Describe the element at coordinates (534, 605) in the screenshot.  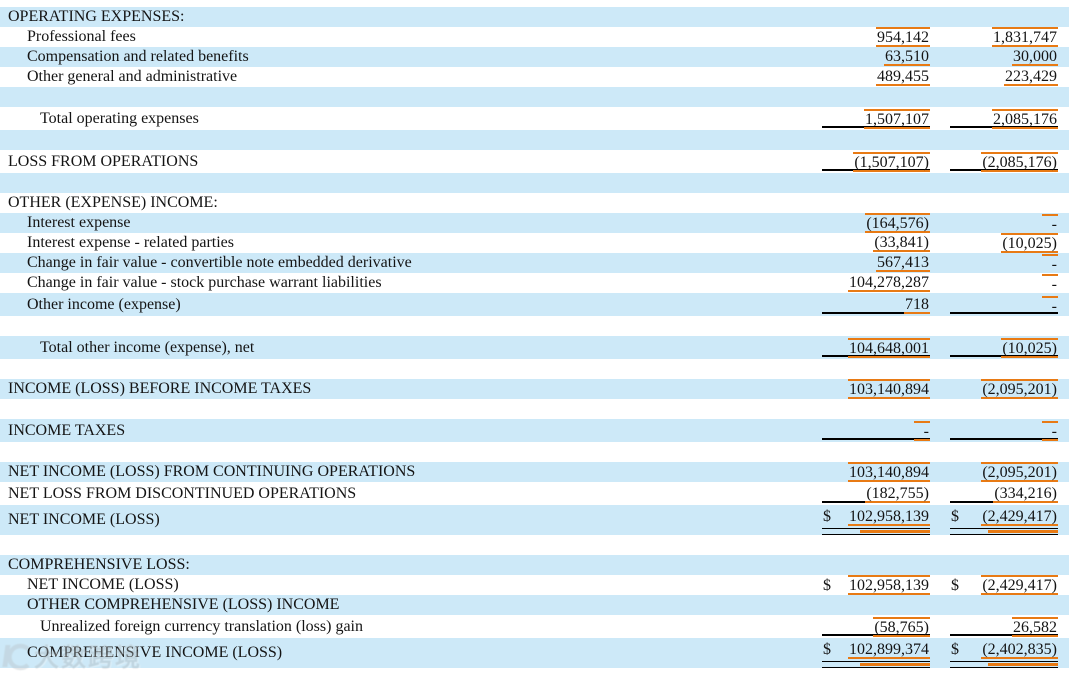
I see `table-row: OTHER COMPREHENSIVE (LOSS) INCOME` at that location.